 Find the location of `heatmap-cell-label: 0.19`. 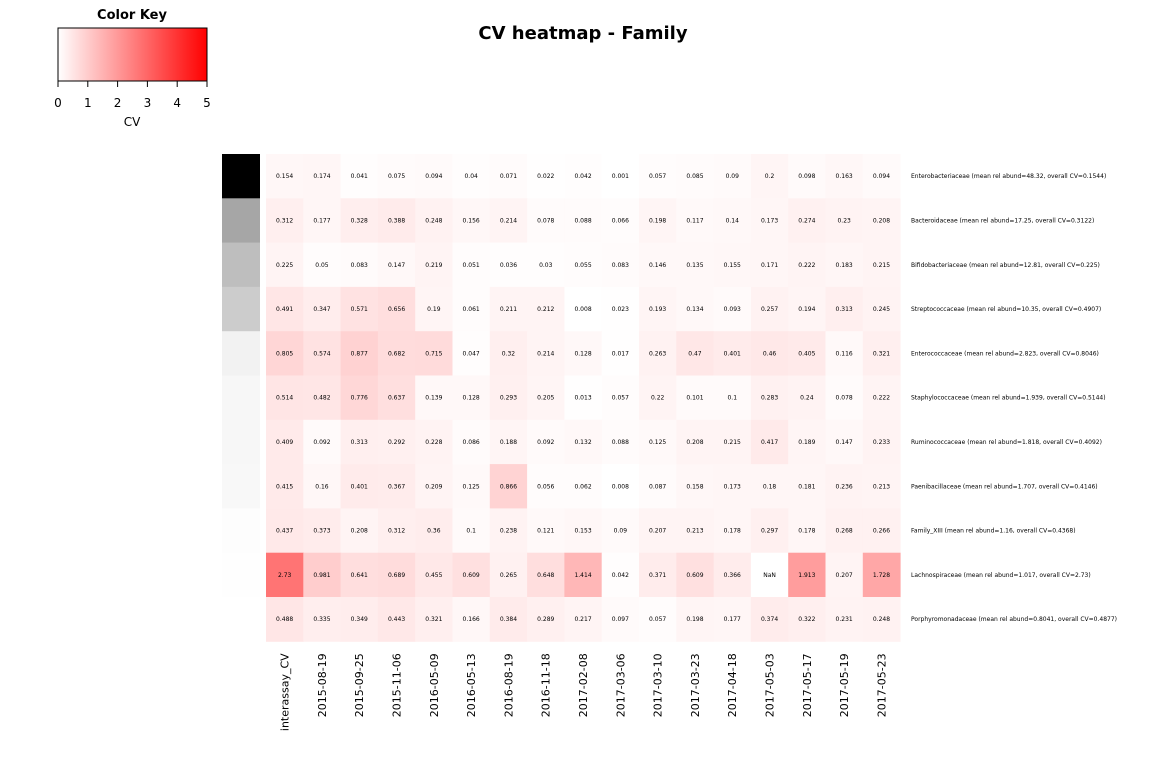

heatmap-cell-label: 0.19 is located at coordinates (434, 309).